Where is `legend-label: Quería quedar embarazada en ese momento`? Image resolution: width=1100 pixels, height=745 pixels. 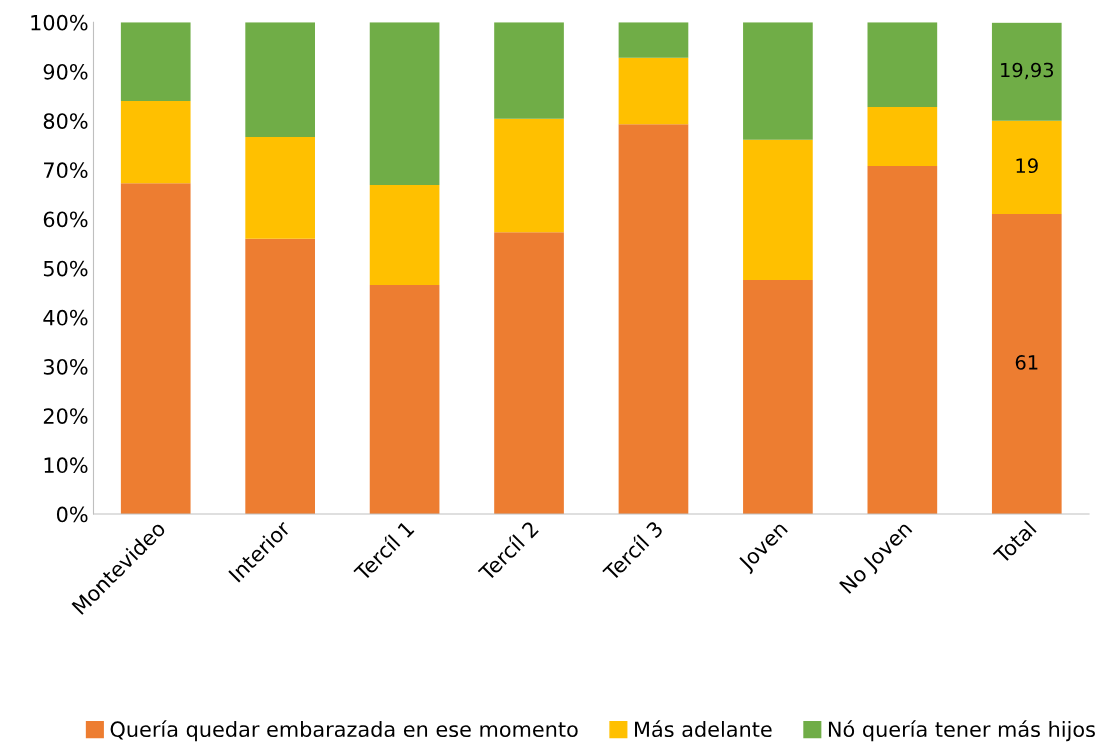
legend-label: Quería quedar embarazada en ese momento is located at coordinates (344, 731).